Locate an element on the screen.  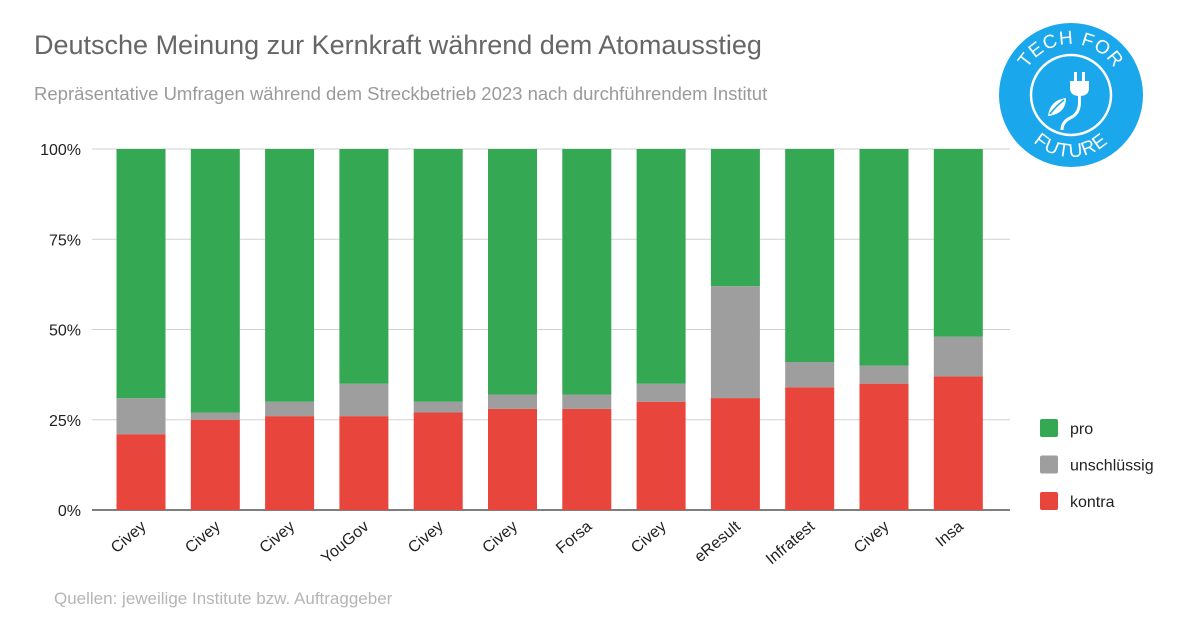
x-category-label: Infratest is located at coordinates (791, 543).